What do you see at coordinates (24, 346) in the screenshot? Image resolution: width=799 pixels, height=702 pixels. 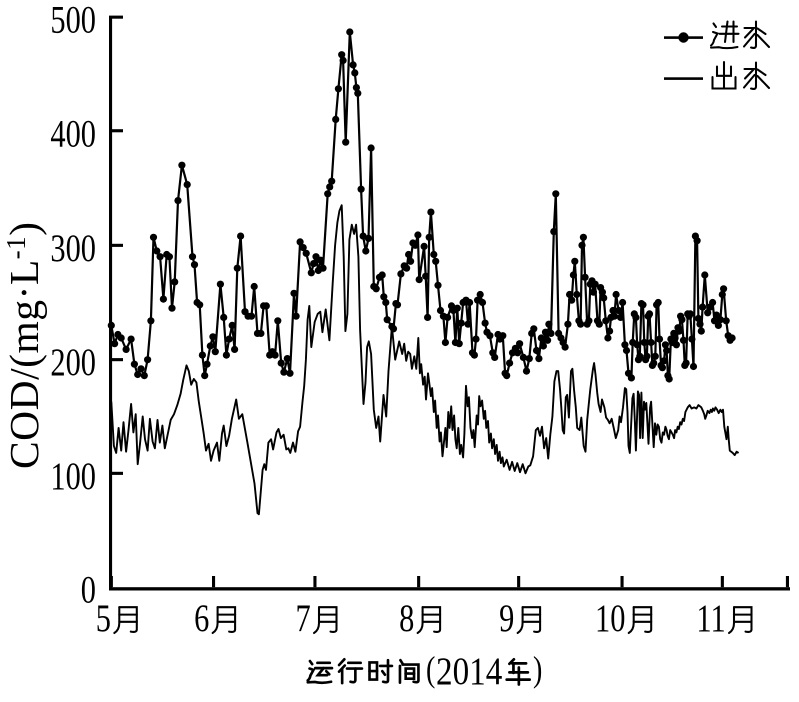 I see `svg-text: COD/(mg·L-1)` at bounding box center [24, 346].